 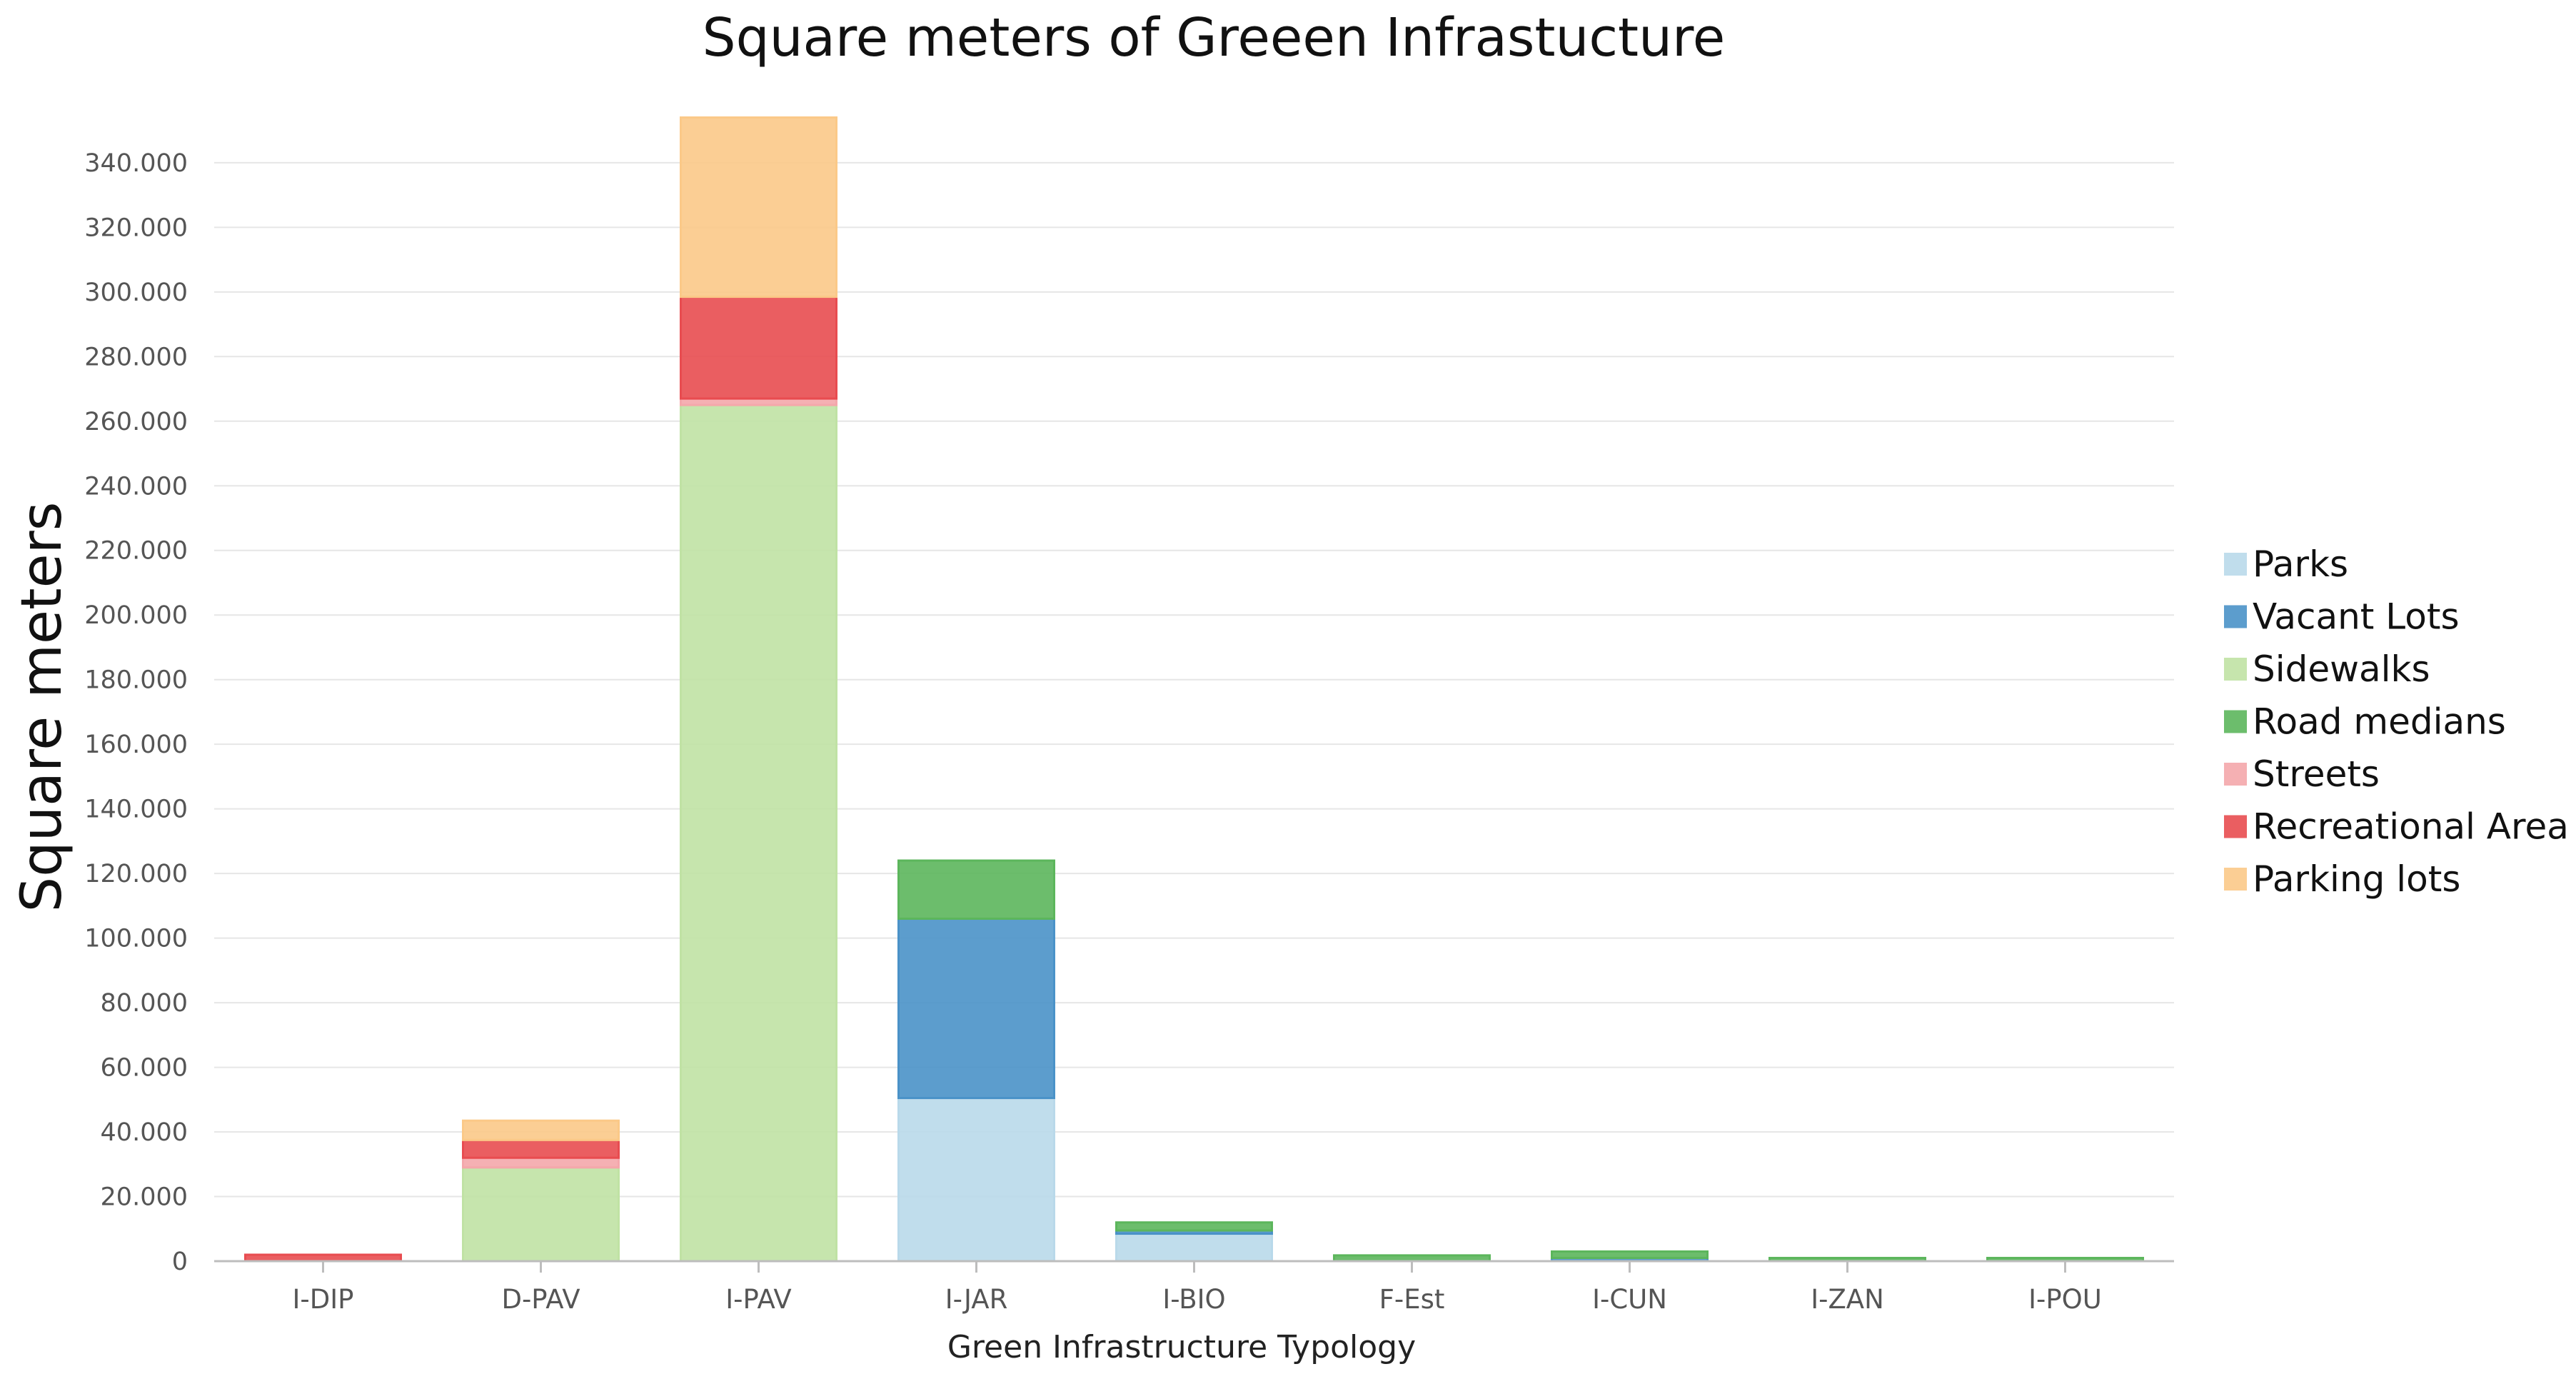 I want to click on legend-item-vacant-lots: Vacant Lots, so click(x=2342, y=617).